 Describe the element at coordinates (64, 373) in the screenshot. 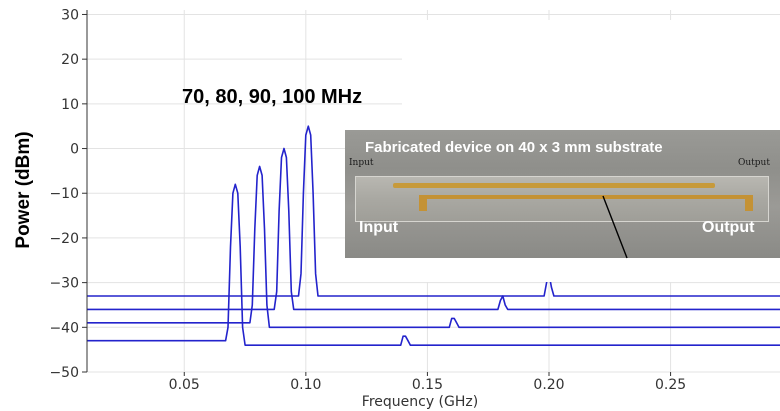

I see `y-tick-label: −50` at that location.